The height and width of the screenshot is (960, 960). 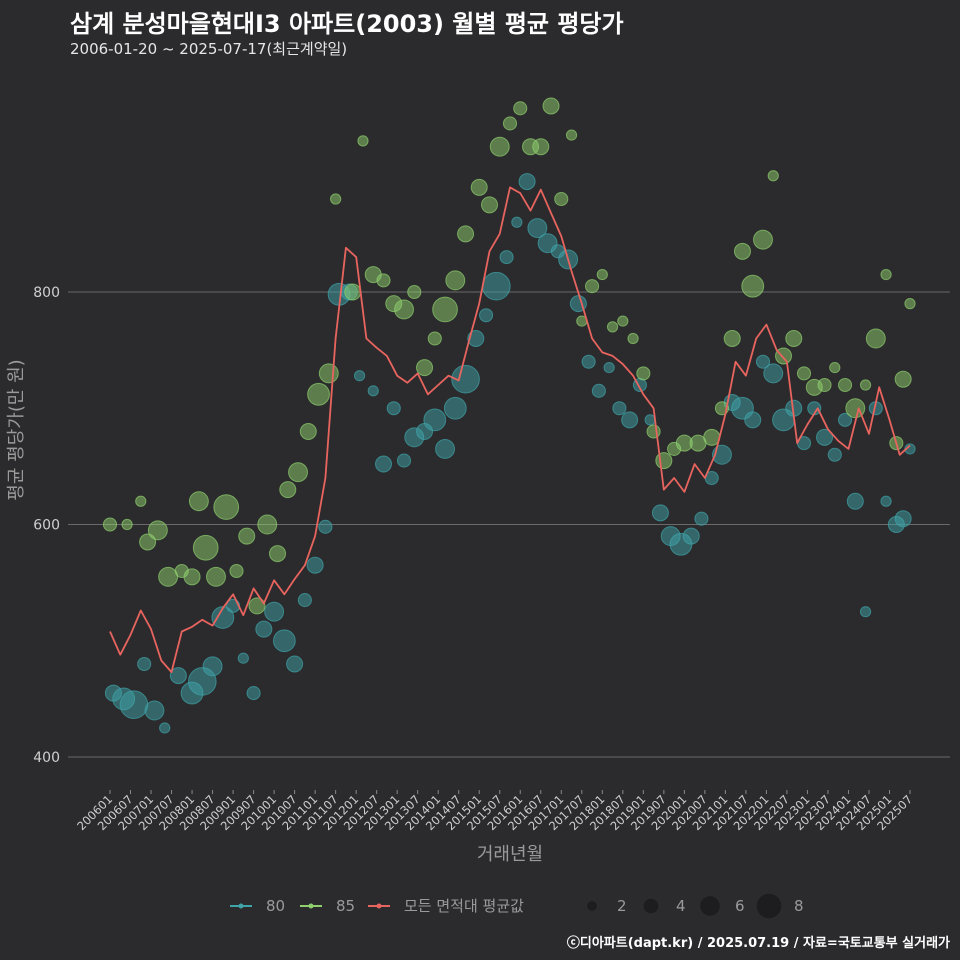 I want to click on chart-subtitle: 2006-01-20 ~ 2025-07-17(최근계약일), so click(x=209, y=49).